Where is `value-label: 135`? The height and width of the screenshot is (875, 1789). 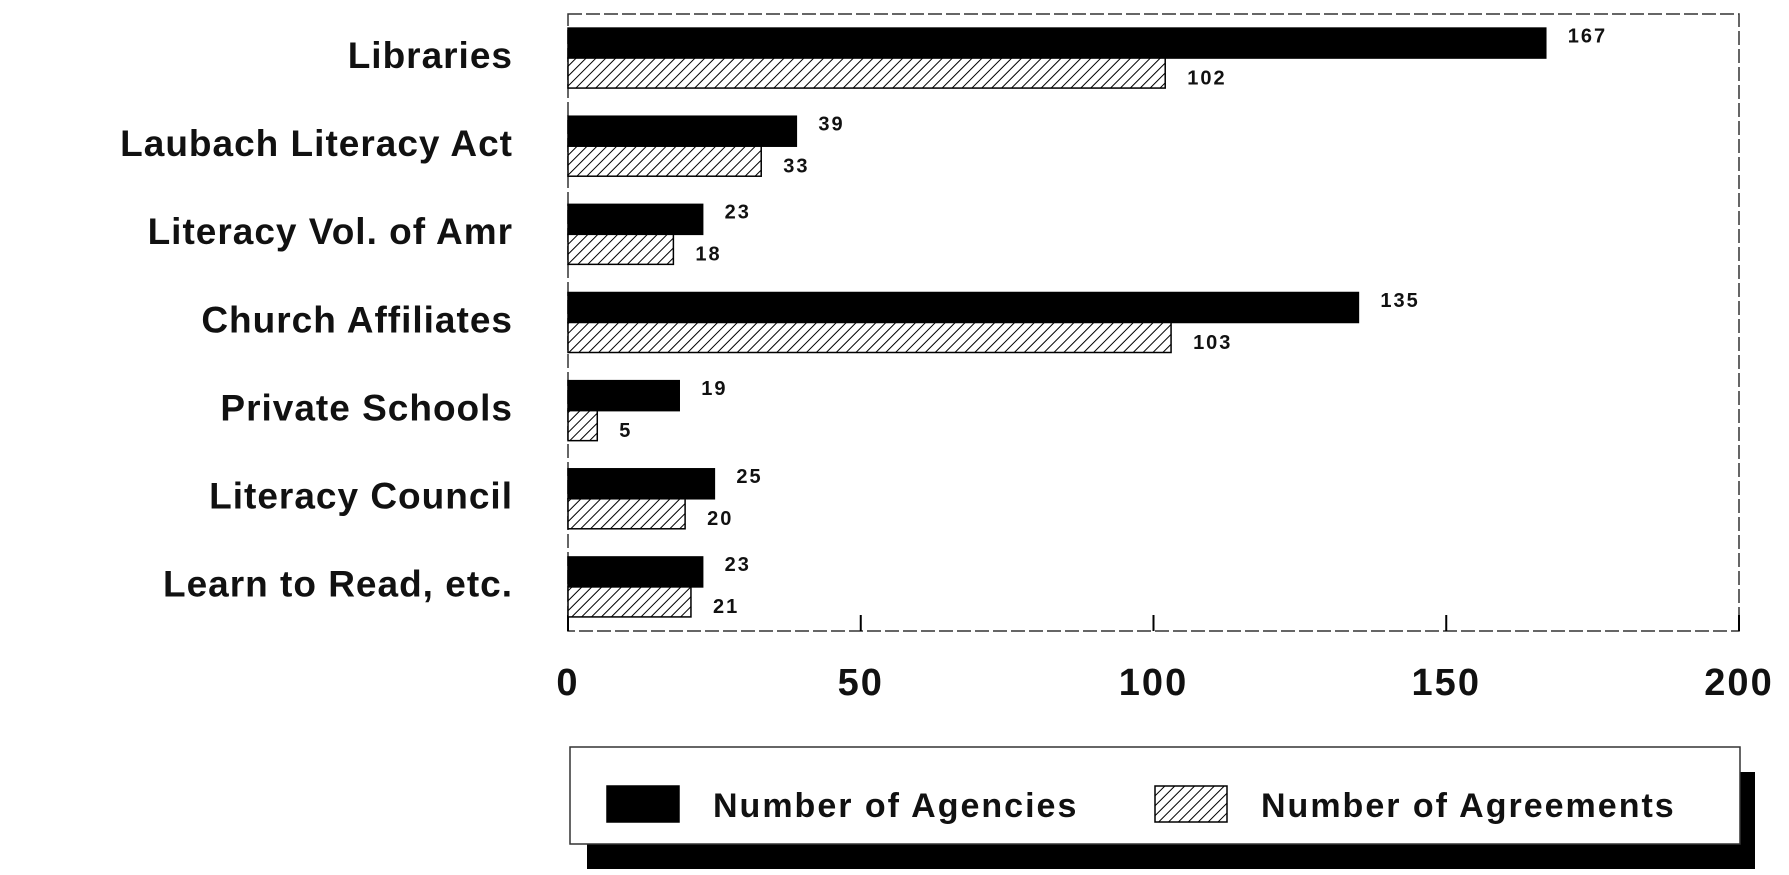
value-label: 135 is located at coordinates (1399, 301).